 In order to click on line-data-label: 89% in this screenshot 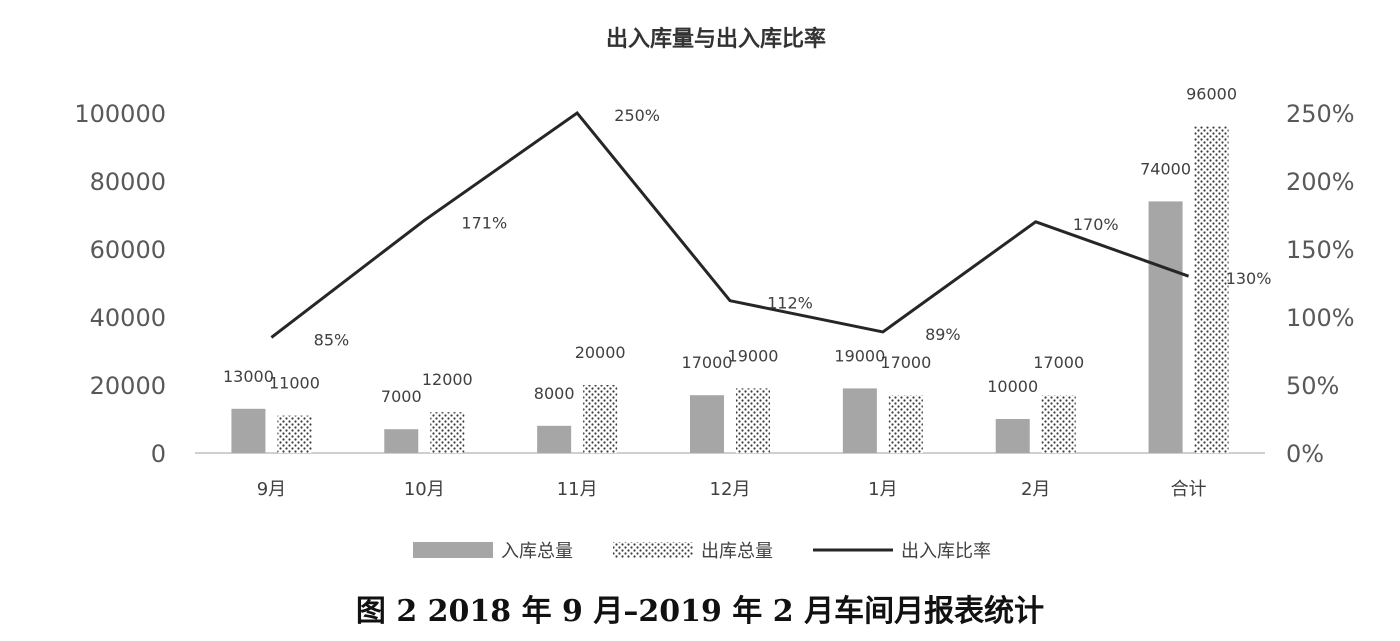, I will do `click(943, 334)`.